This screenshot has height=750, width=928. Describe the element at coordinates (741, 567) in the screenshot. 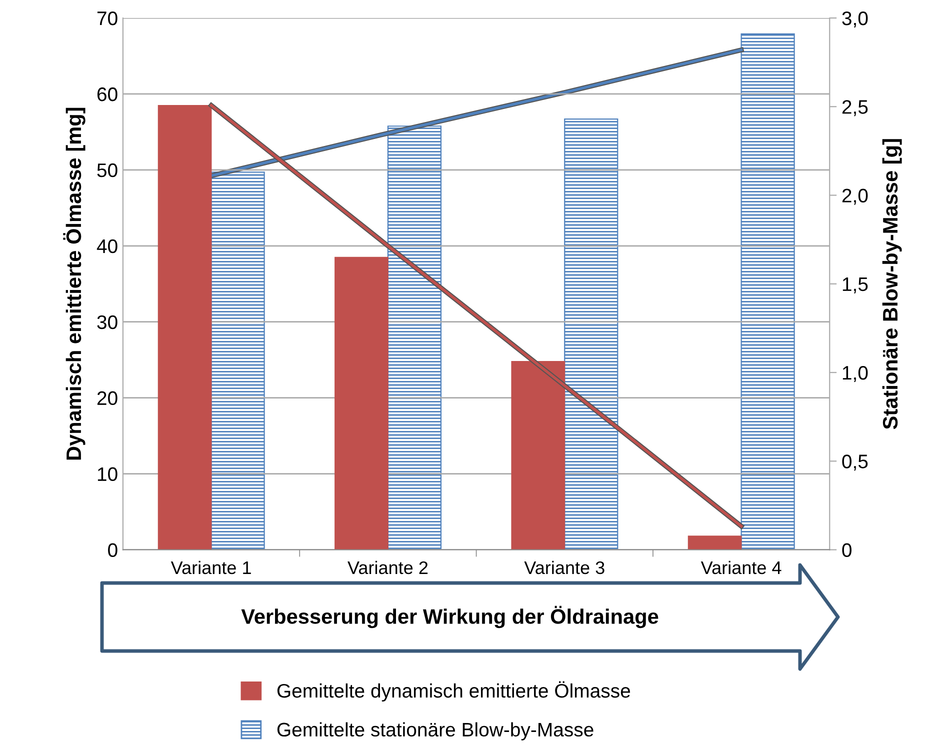

I see `x-tick-label: Variante 4` at that location.